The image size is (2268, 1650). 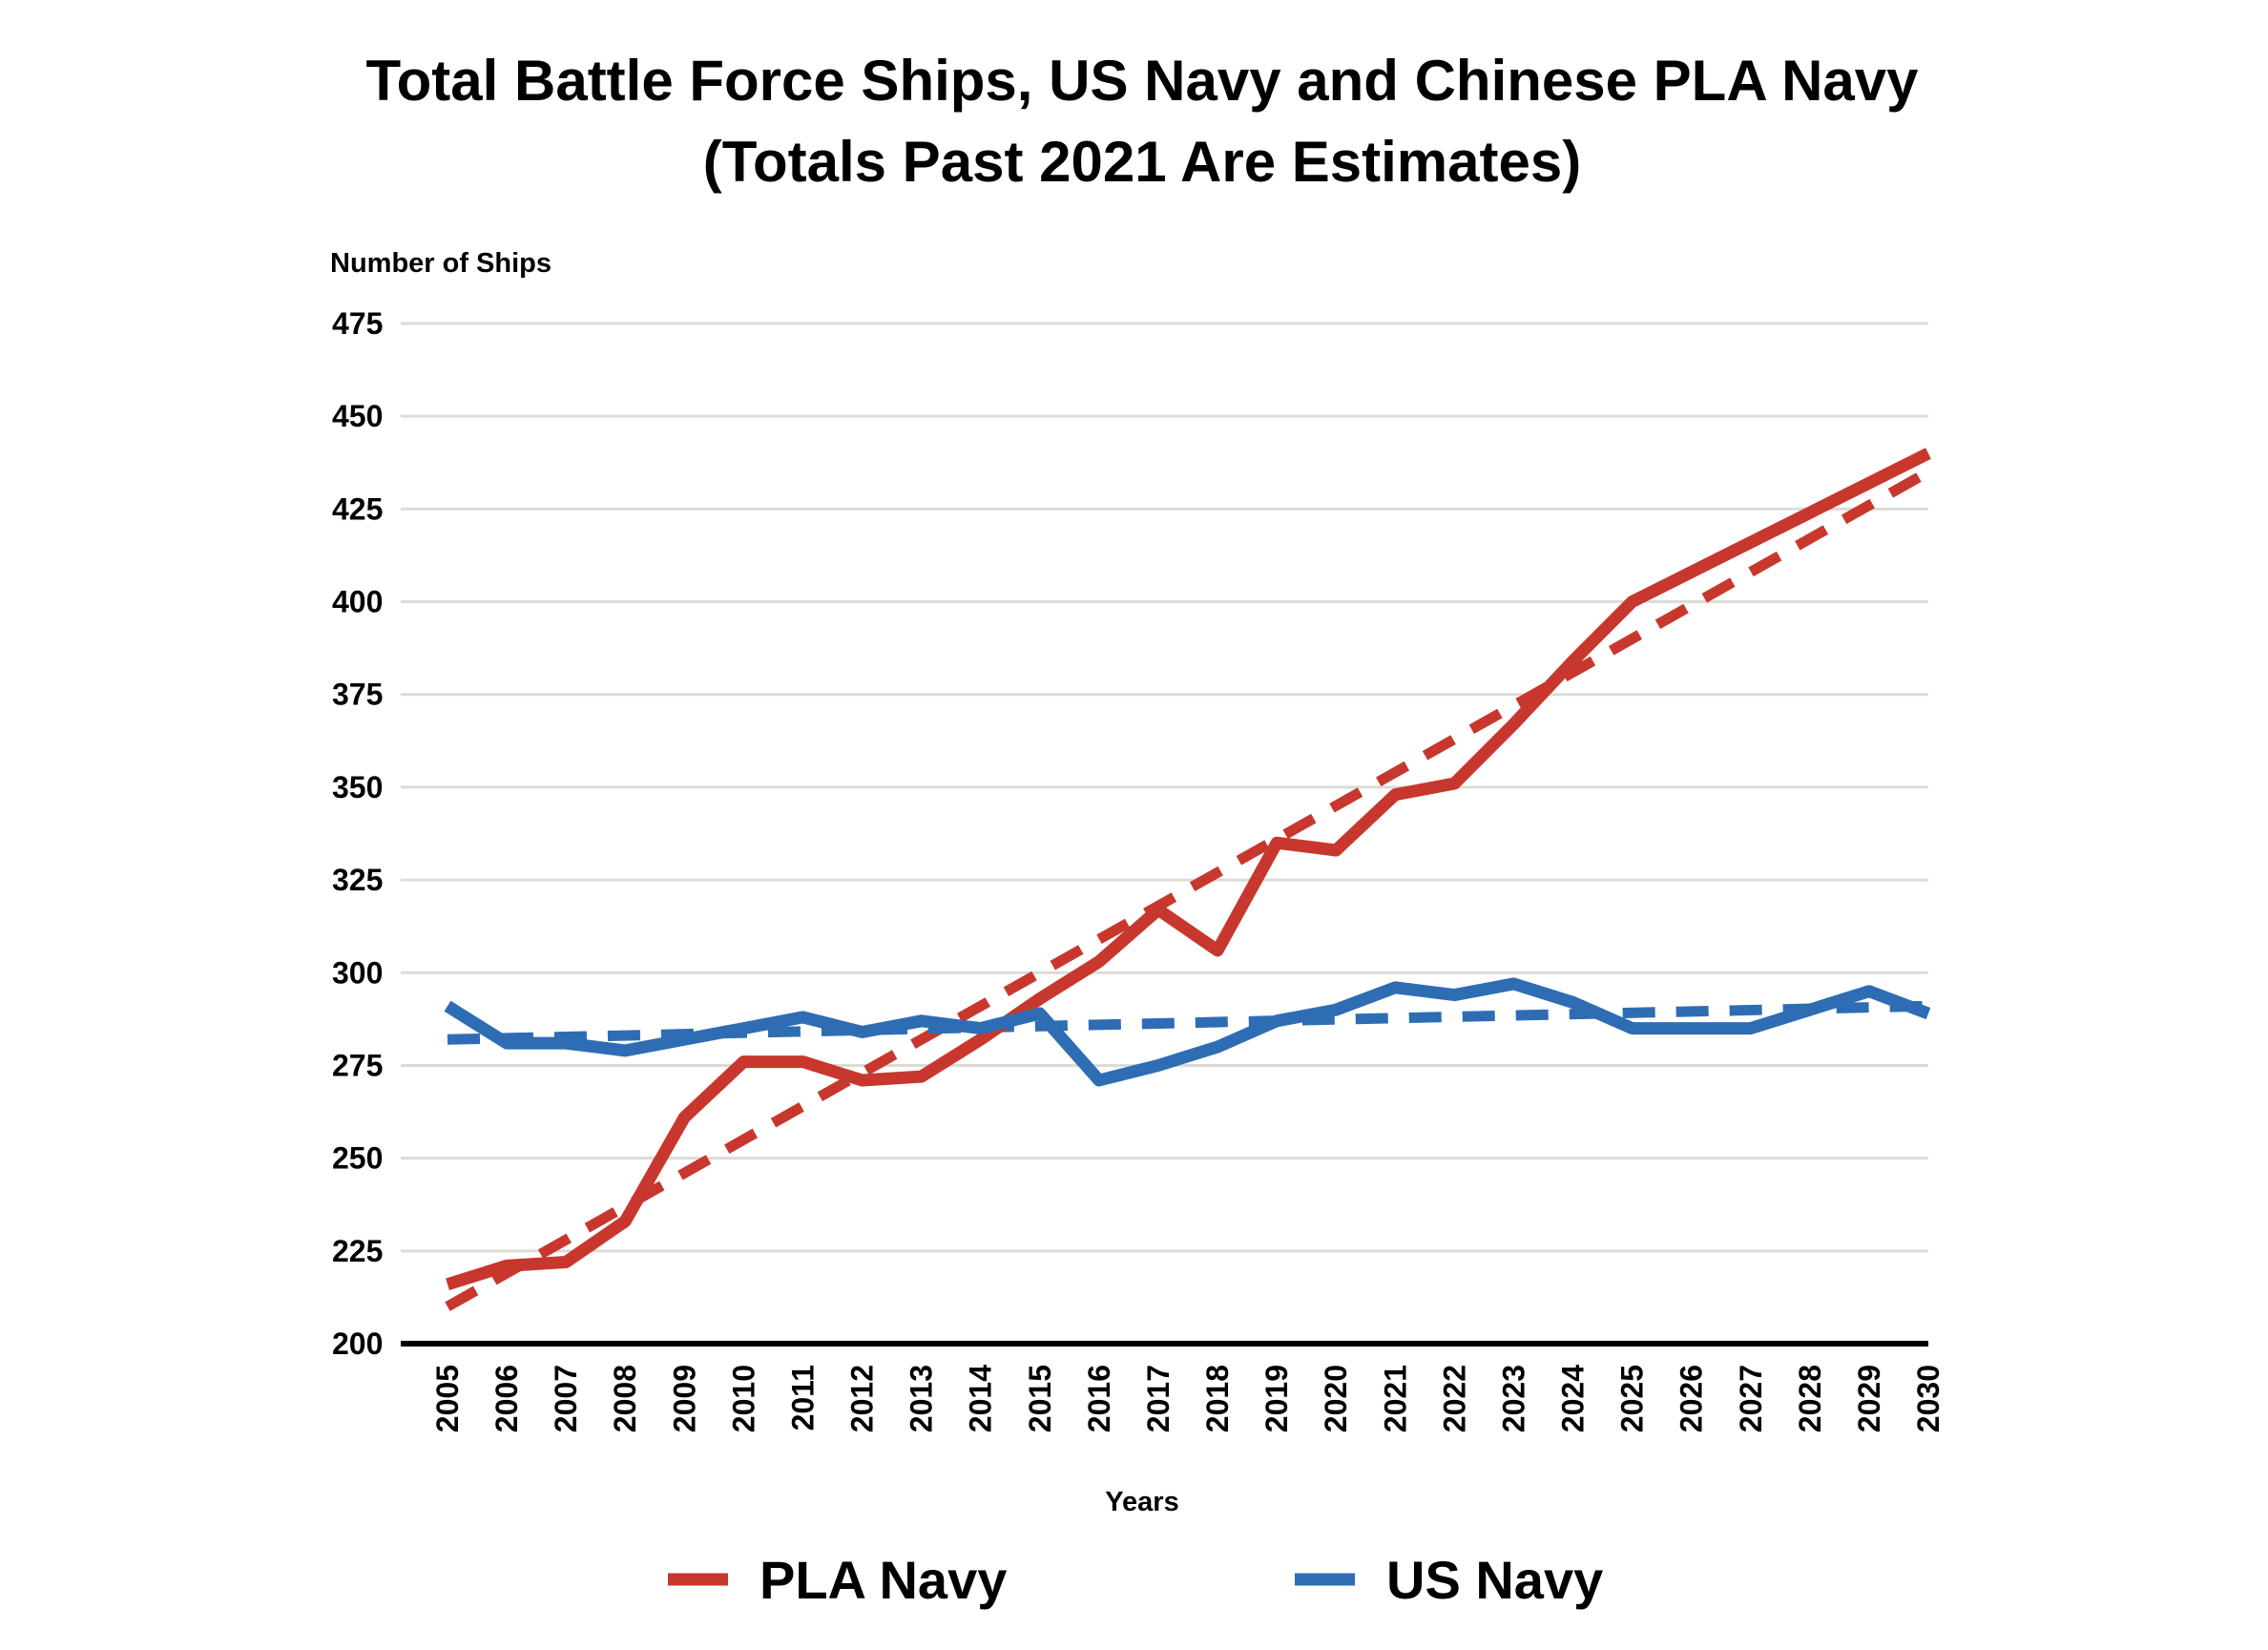 I want to click on y-axis-title: Number of Ships, so click(x=440, y=263).